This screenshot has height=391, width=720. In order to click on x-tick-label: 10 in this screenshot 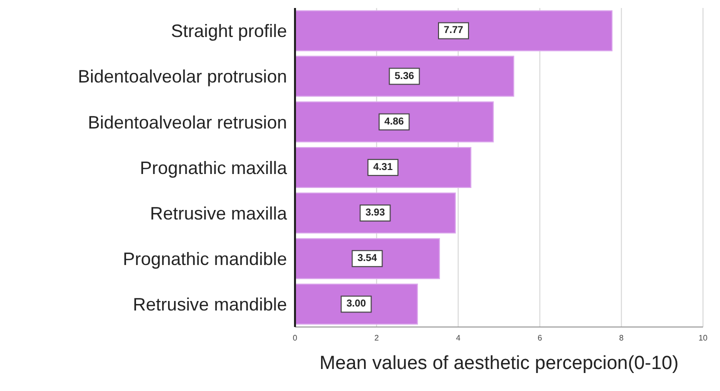, I will do `click(703, 338)`.